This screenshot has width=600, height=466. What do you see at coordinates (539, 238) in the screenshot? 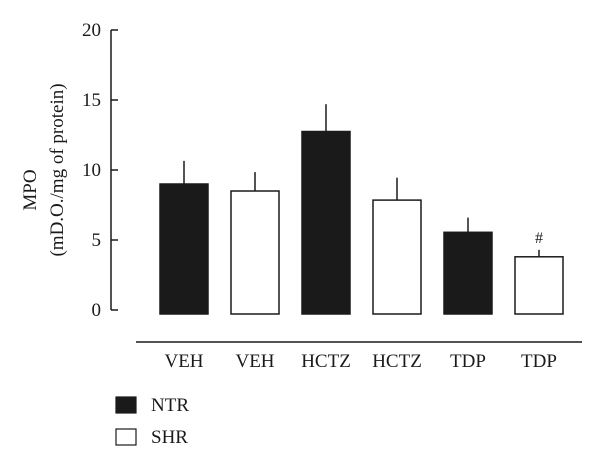
I see `significance-marker: #` at bounding box center [539, 238].